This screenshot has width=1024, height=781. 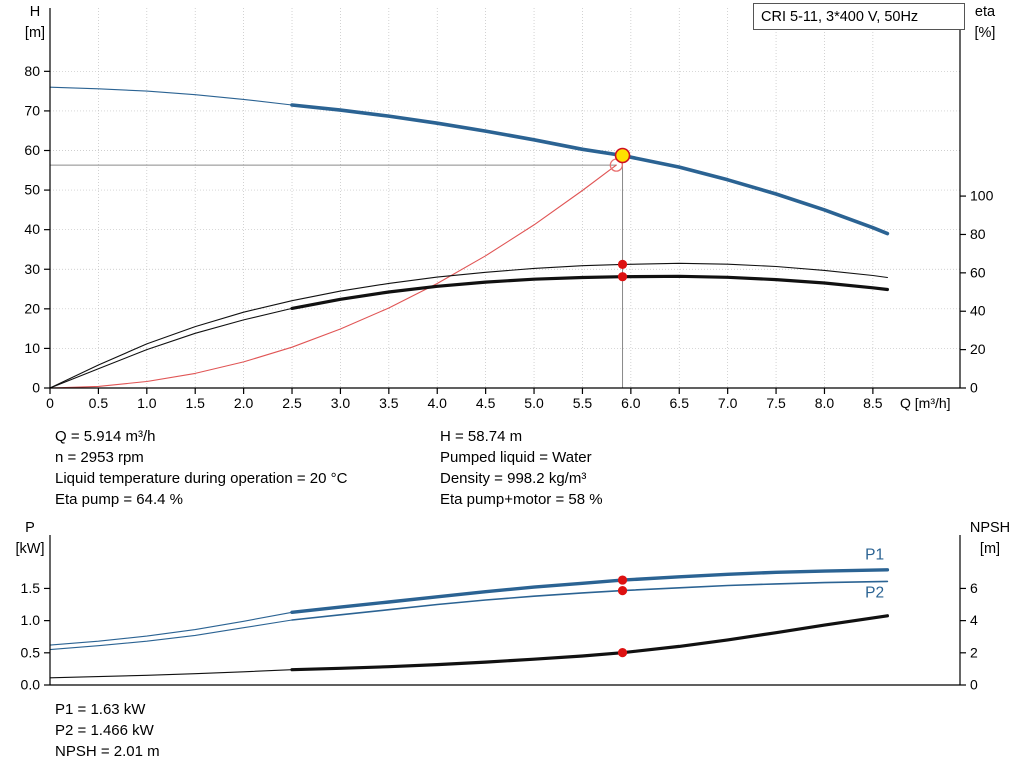 What do you see at coordinates (622, 580) in the screenshot?
I see `p1-duty-dot` at bounding box center [622, 580].